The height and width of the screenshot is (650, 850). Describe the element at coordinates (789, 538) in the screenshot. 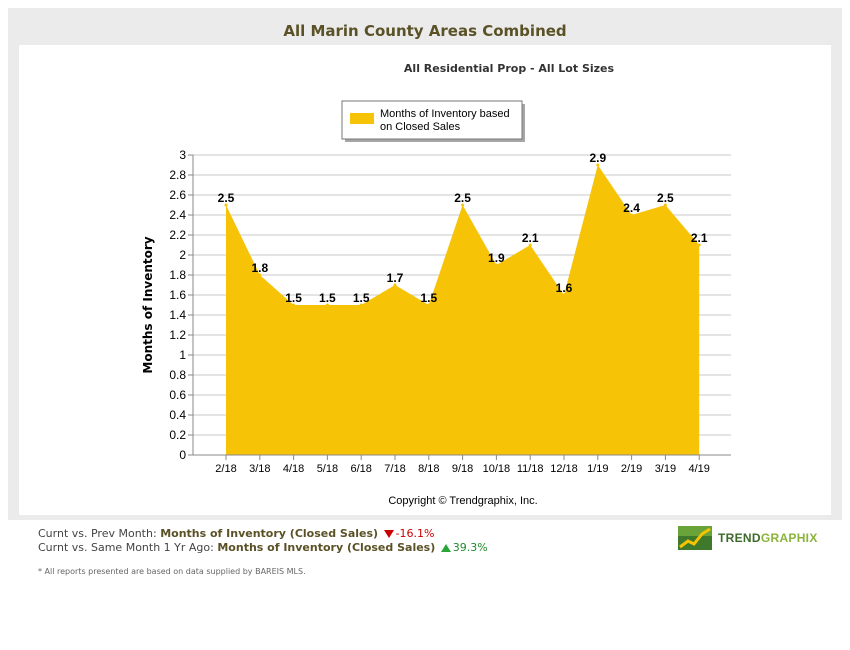

I see `logo-text-tail: GRAPHIX` at that location.